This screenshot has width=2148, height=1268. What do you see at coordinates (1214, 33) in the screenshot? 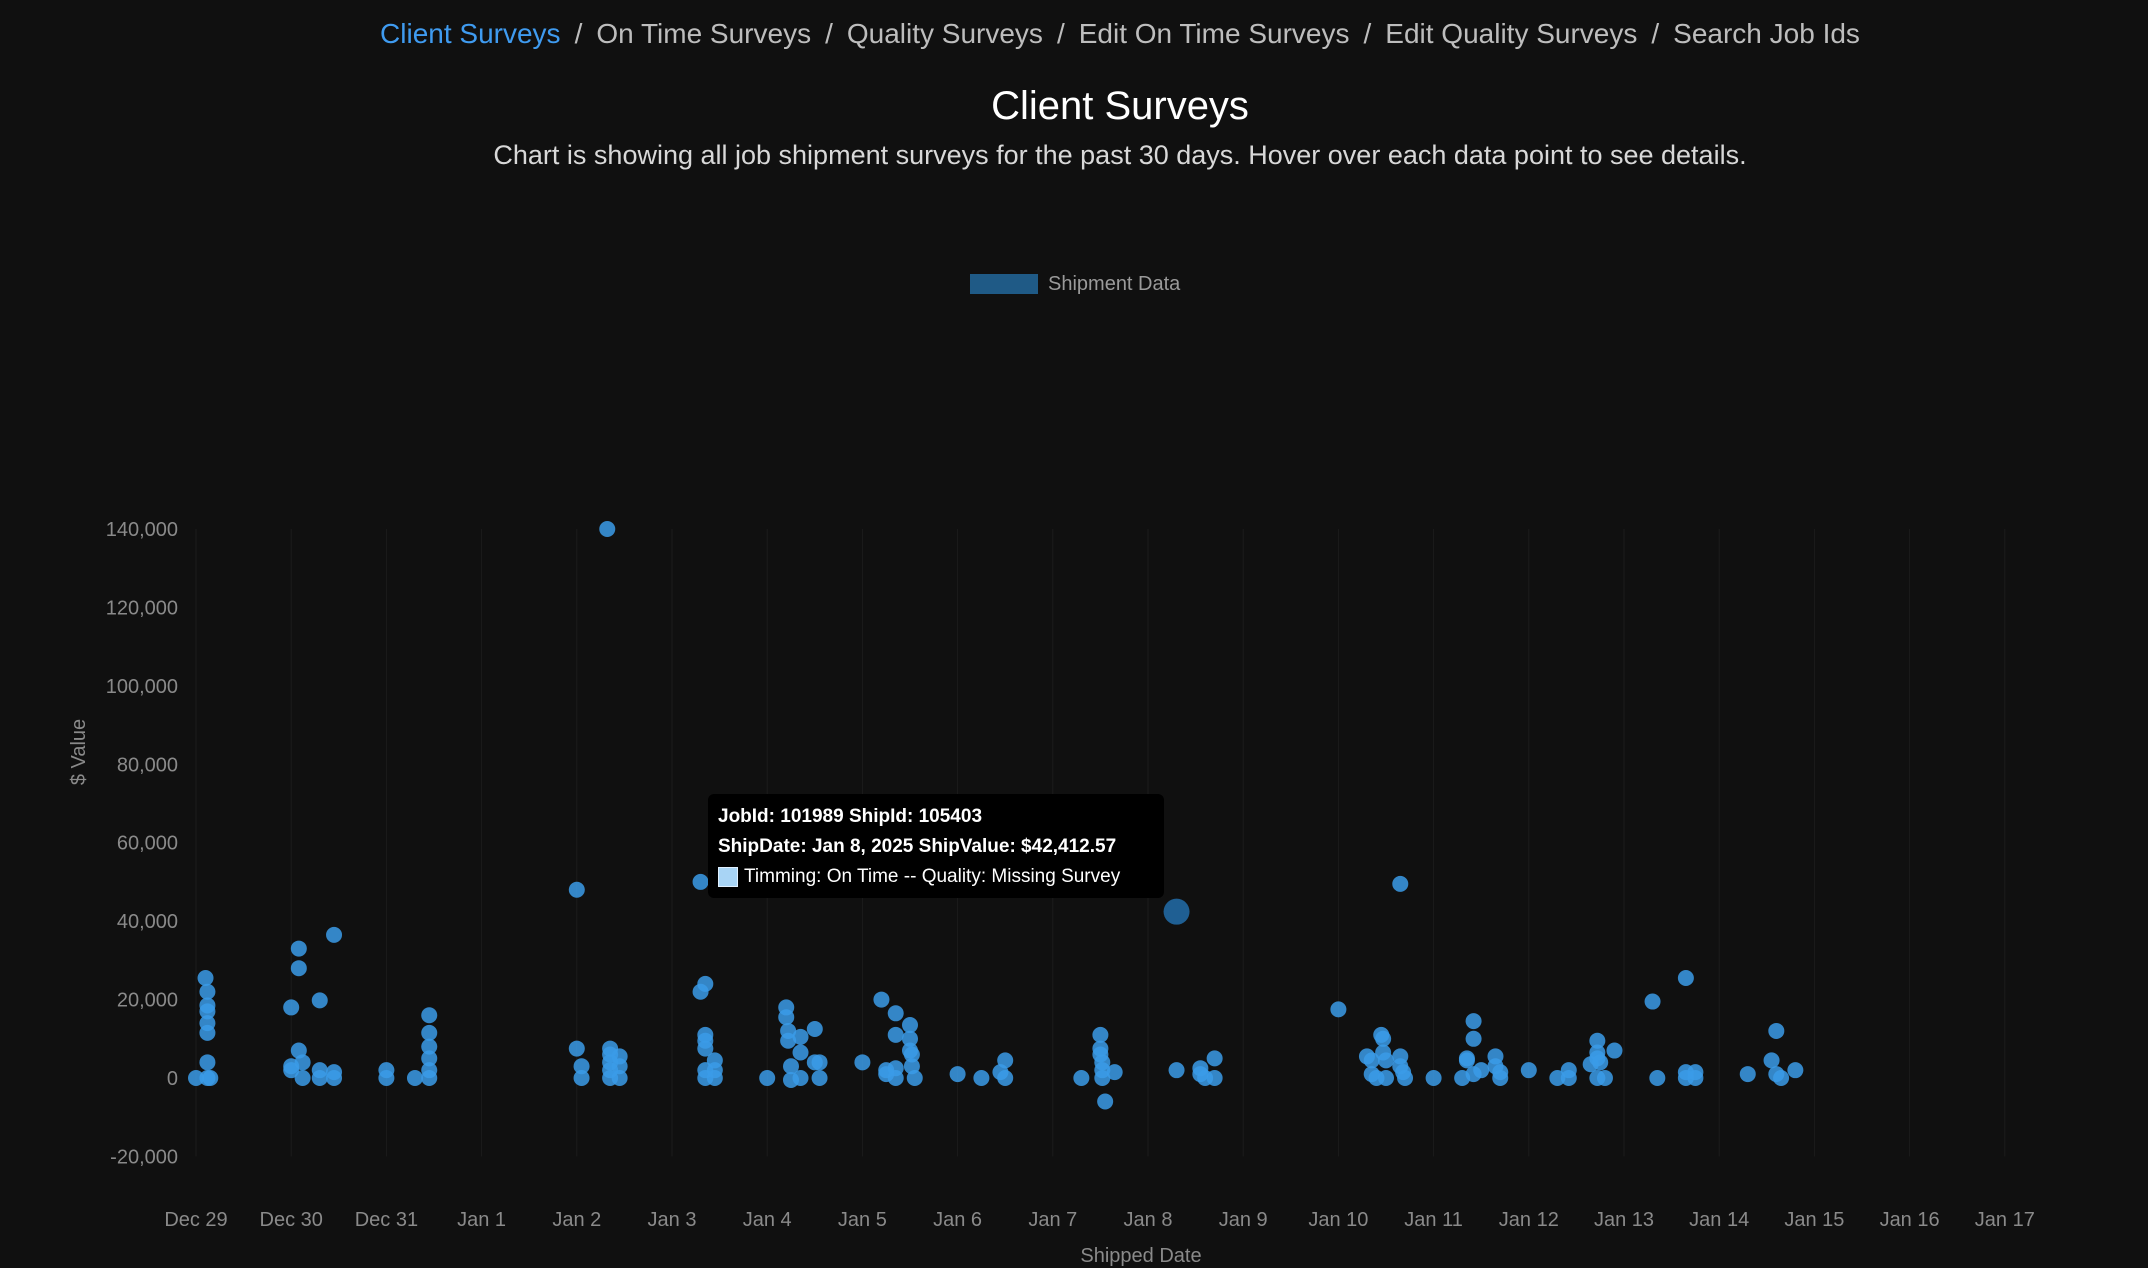
I see `breadcrumb-link-edit-on-time-surveys: Edit On Time Surveys` at bounding box center [1214, 33].